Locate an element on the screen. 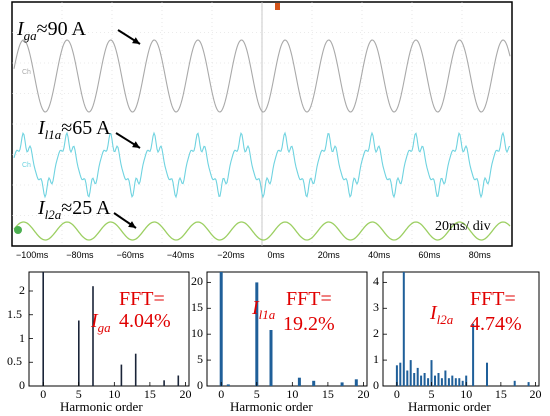  fft-chart-iga is located at coordinates (109, 329).